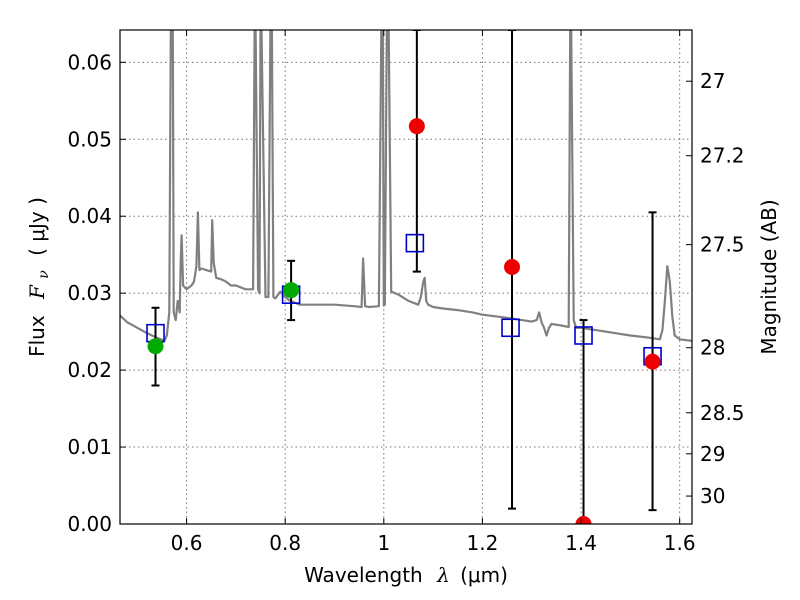 This screenshot has height=600, width=800. I want to click on x-axis-label-text: Wavelength, so click(363, 575).